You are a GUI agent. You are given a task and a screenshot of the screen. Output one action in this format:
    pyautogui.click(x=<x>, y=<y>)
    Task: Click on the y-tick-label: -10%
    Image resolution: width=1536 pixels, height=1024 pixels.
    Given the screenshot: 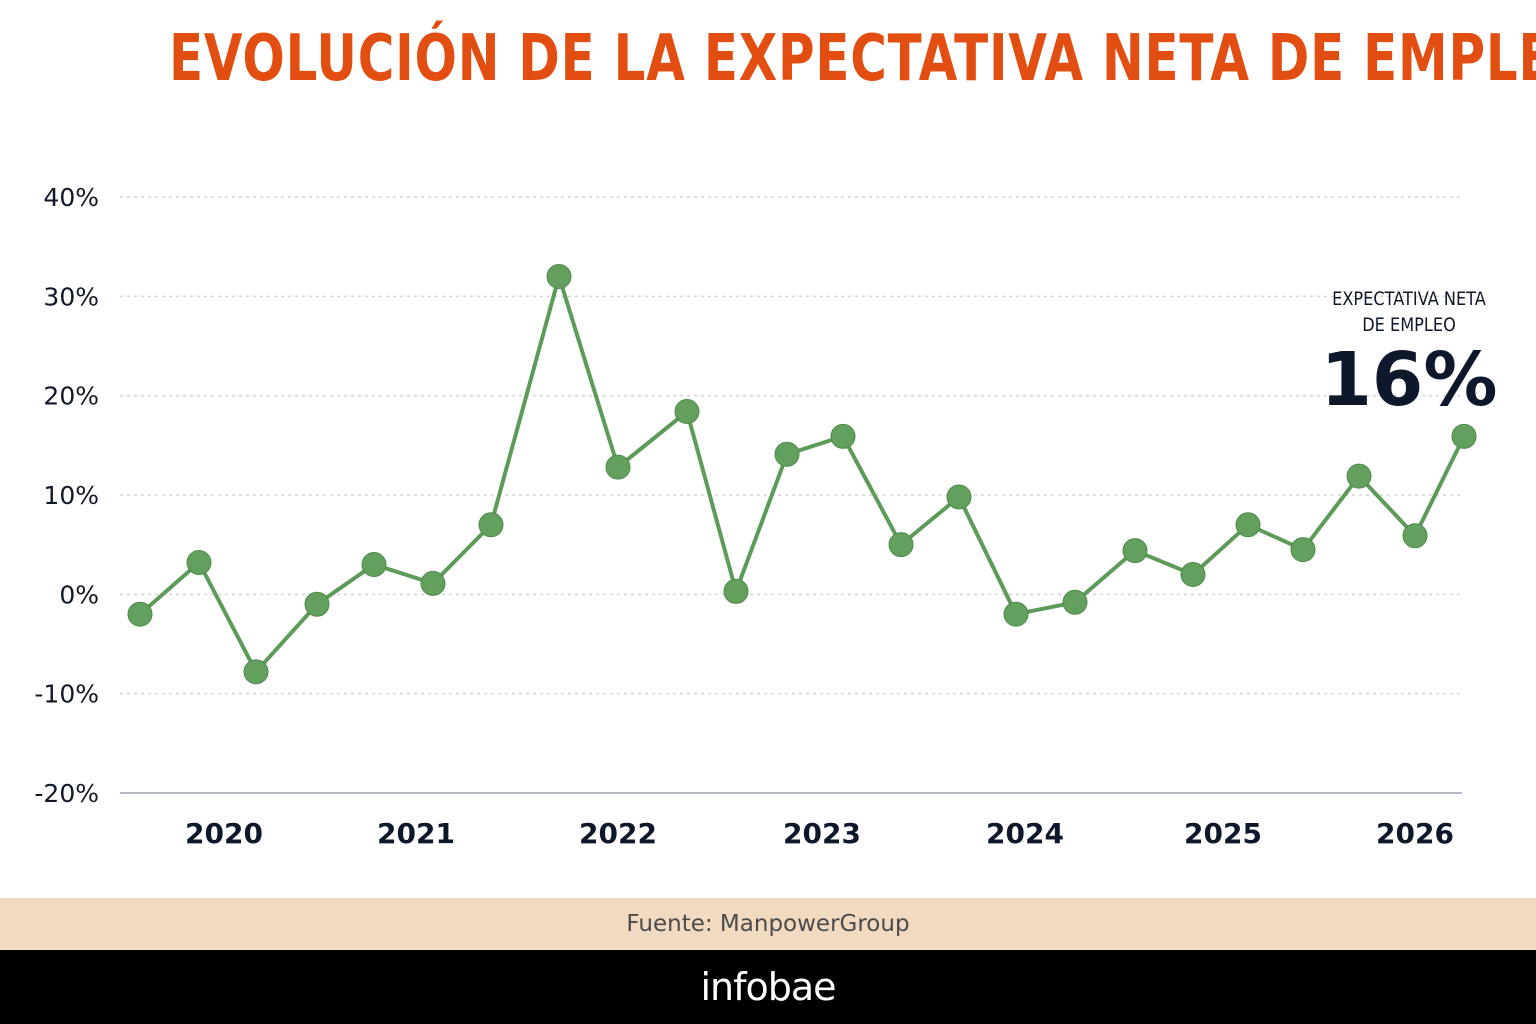 What is the action you would take?
    pyautogui.click(x=66, y=694)
    